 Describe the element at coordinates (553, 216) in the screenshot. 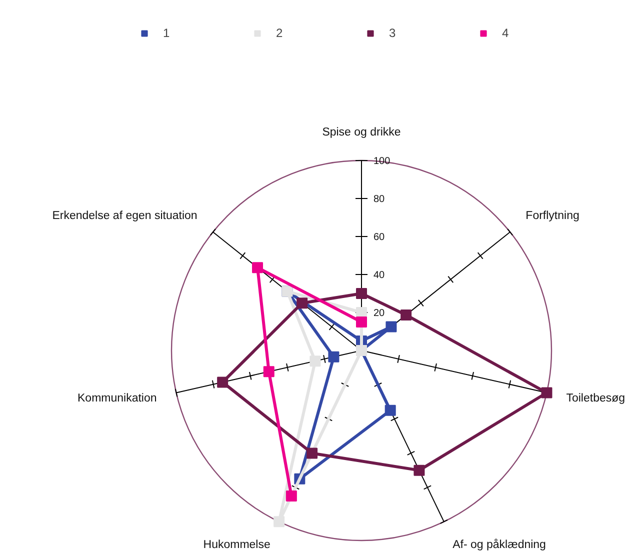

I see `spoke-label: Forflytning` at that location.